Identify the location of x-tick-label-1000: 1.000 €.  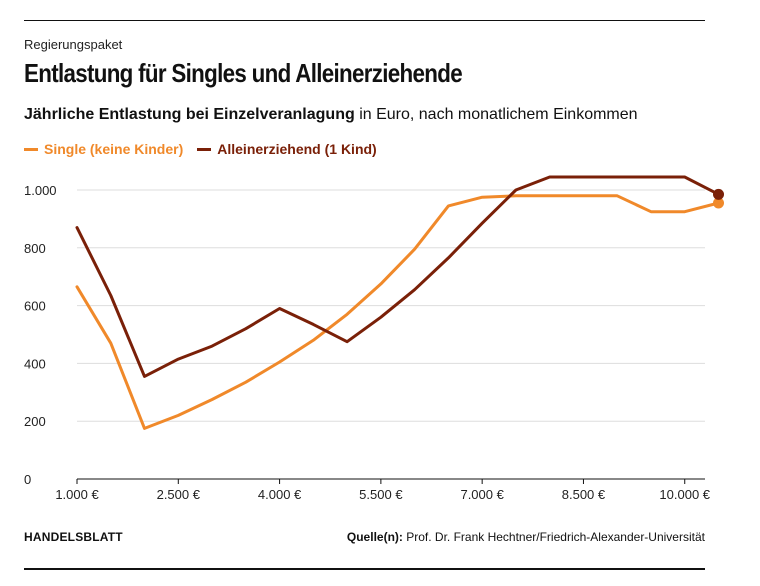
(77, 494).